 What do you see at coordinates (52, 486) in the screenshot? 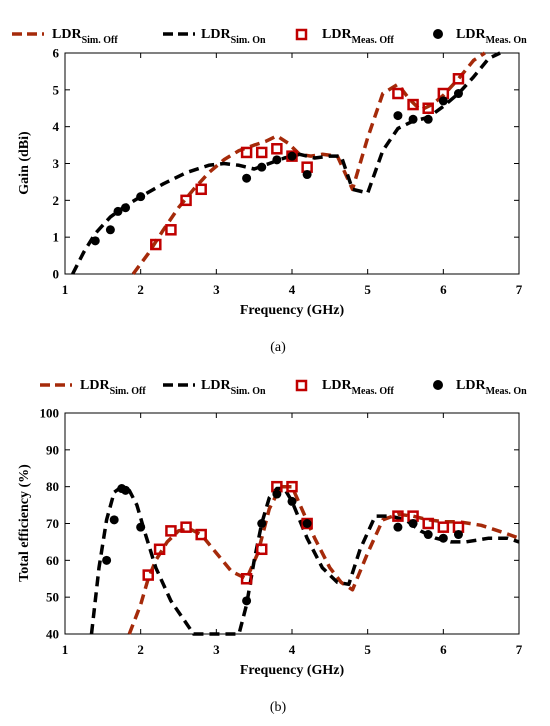
I see `y-tick-label-b: 80` at bounding box center [52, 486].